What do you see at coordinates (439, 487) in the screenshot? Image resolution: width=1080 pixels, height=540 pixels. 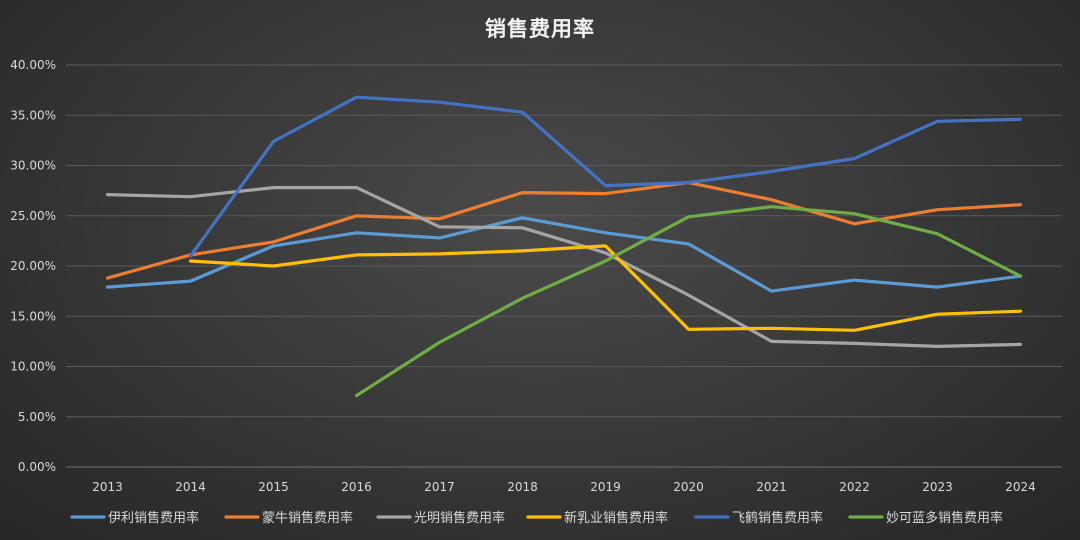 I see `x-tick-label: 2017` at bounding box center [439, 487].